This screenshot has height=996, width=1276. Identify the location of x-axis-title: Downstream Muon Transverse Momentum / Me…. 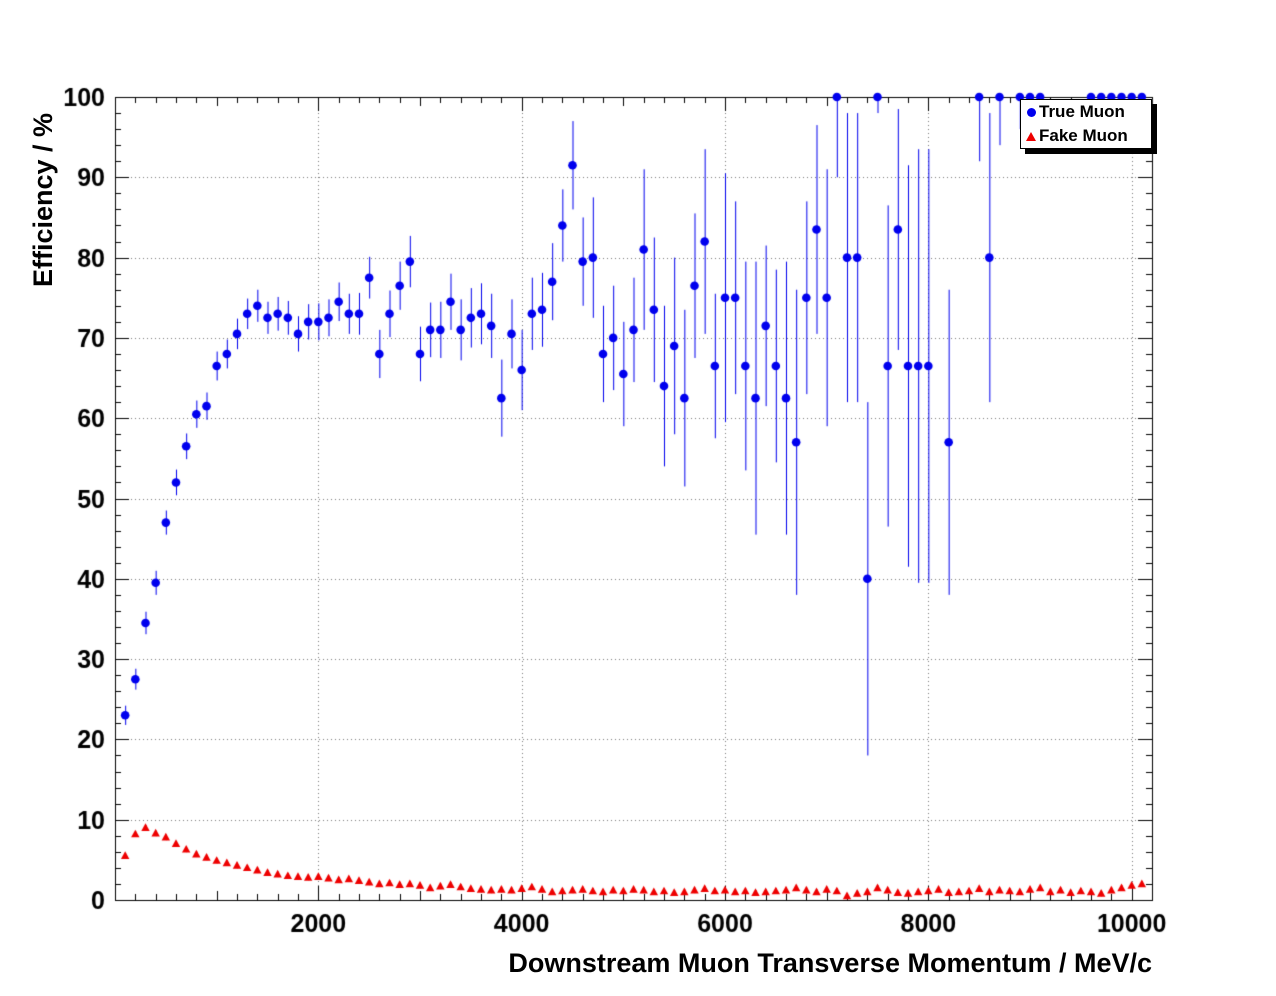
(830, 963).